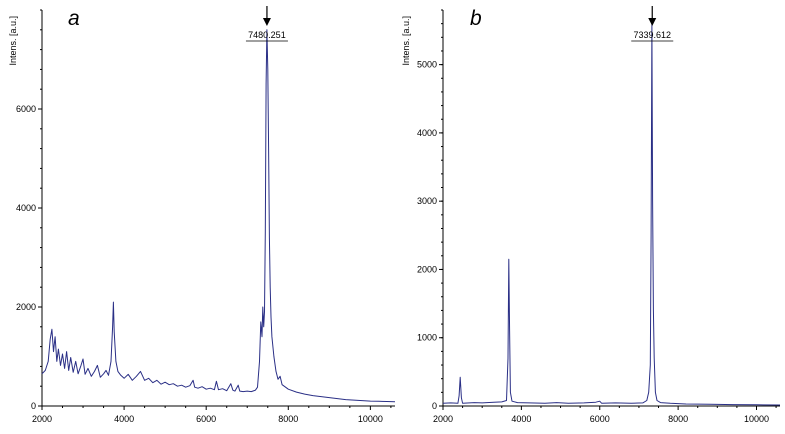  What do you see at coordinates (267, 35) in the screenshot?
I see `peak-label: 7480.251` at bounding box center [267, 35].